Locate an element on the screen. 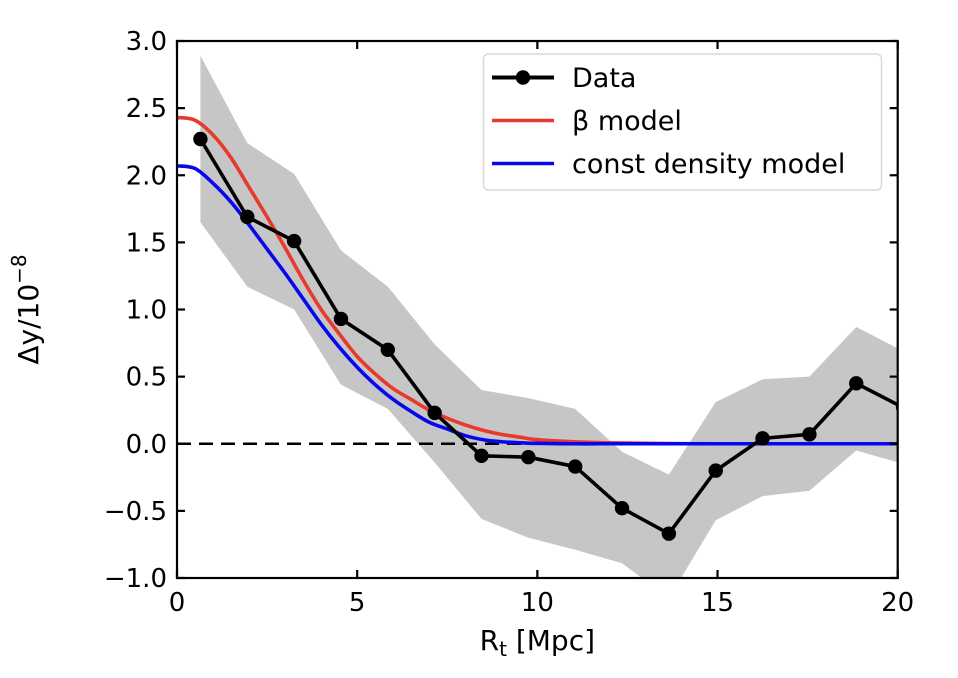  y-tick-label: −1.0 is located at coordinates (135, 579).